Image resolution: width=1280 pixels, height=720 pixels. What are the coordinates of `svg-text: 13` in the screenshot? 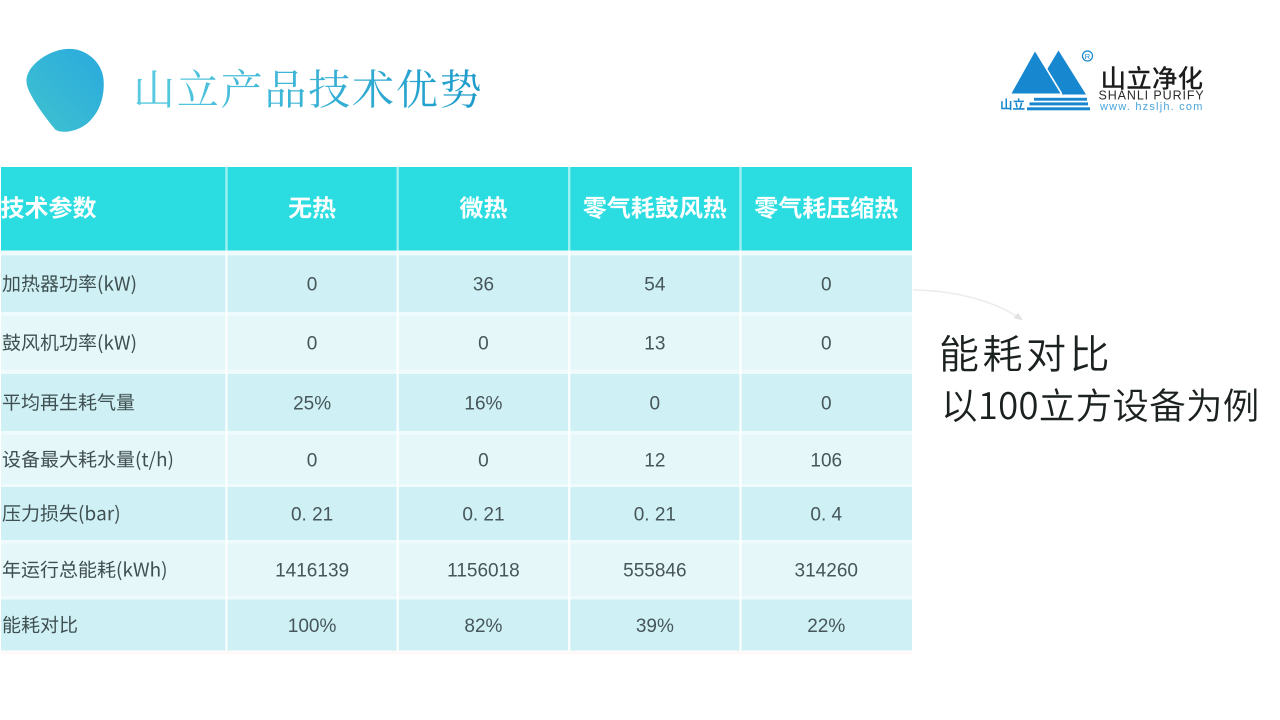 It's located at (654, 344).